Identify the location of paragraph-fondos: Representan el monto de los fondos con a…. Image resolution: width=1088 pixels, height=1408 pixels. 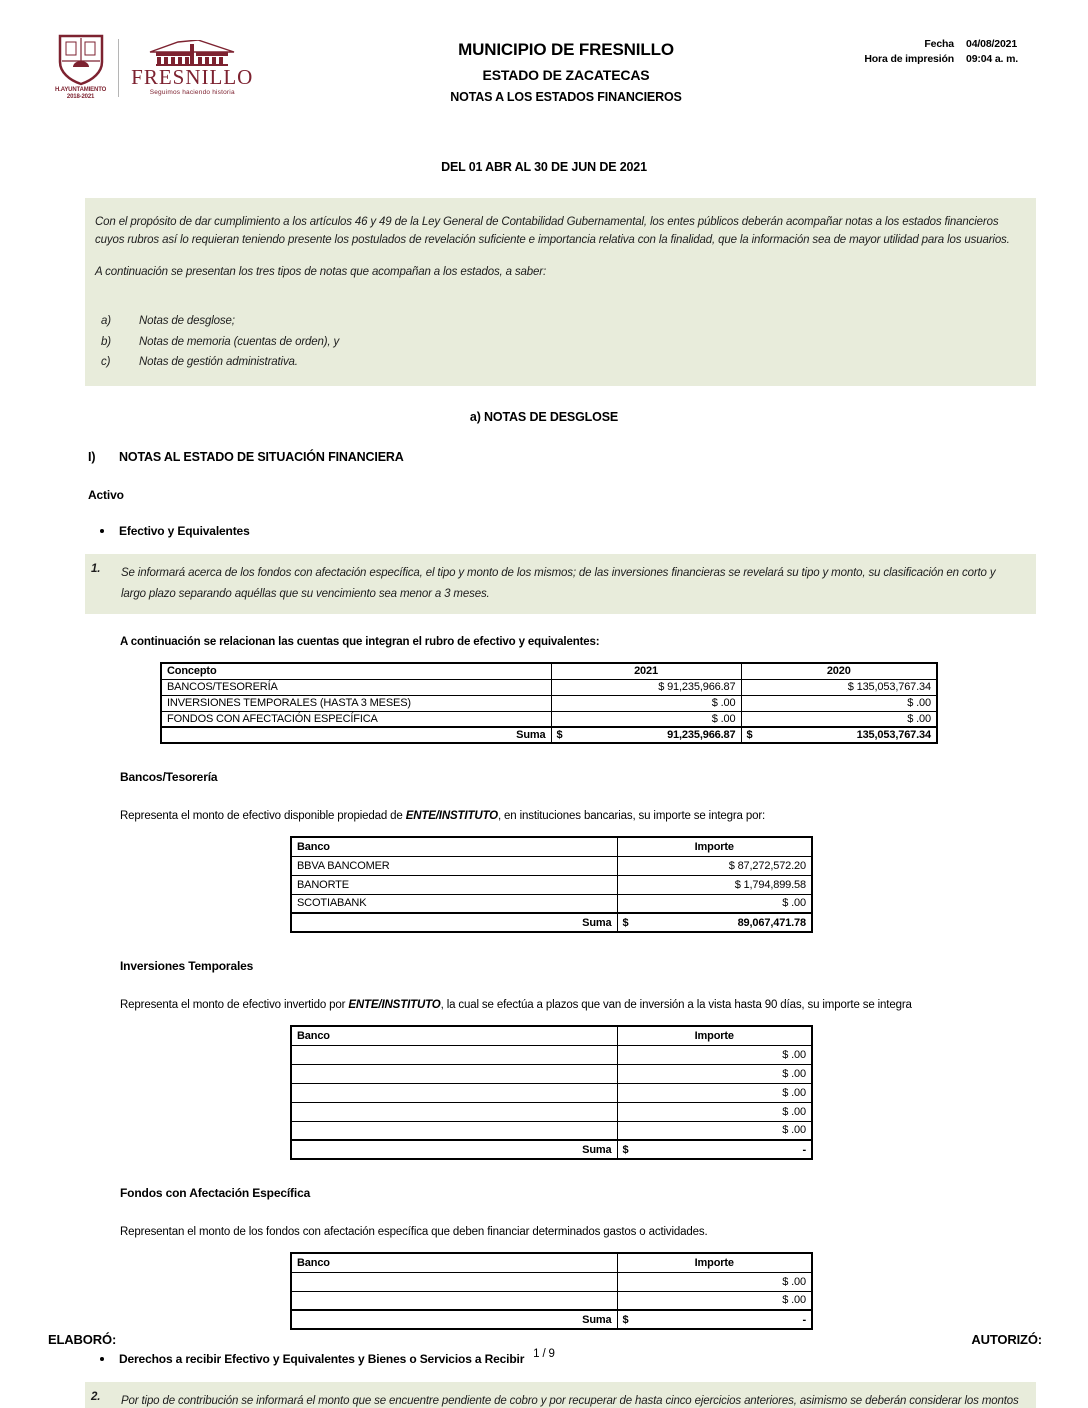
(414, 1232).